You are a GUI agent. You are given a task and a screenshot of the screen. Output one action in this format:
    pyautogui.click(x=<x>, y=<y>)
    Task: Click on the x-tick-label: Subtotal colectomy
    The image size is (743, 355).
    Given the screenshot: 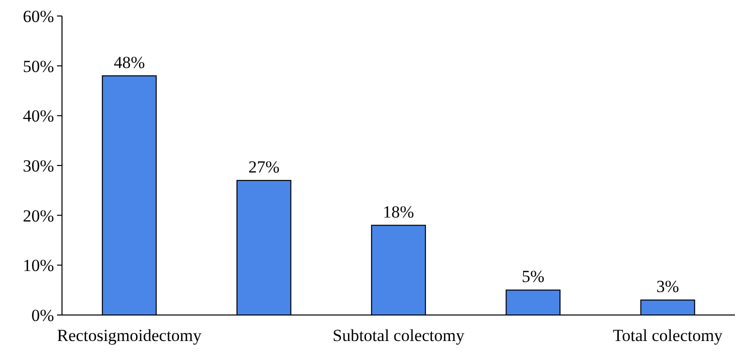 What is the action you would take?
    pyautogui.click(x=398, y=335)
    